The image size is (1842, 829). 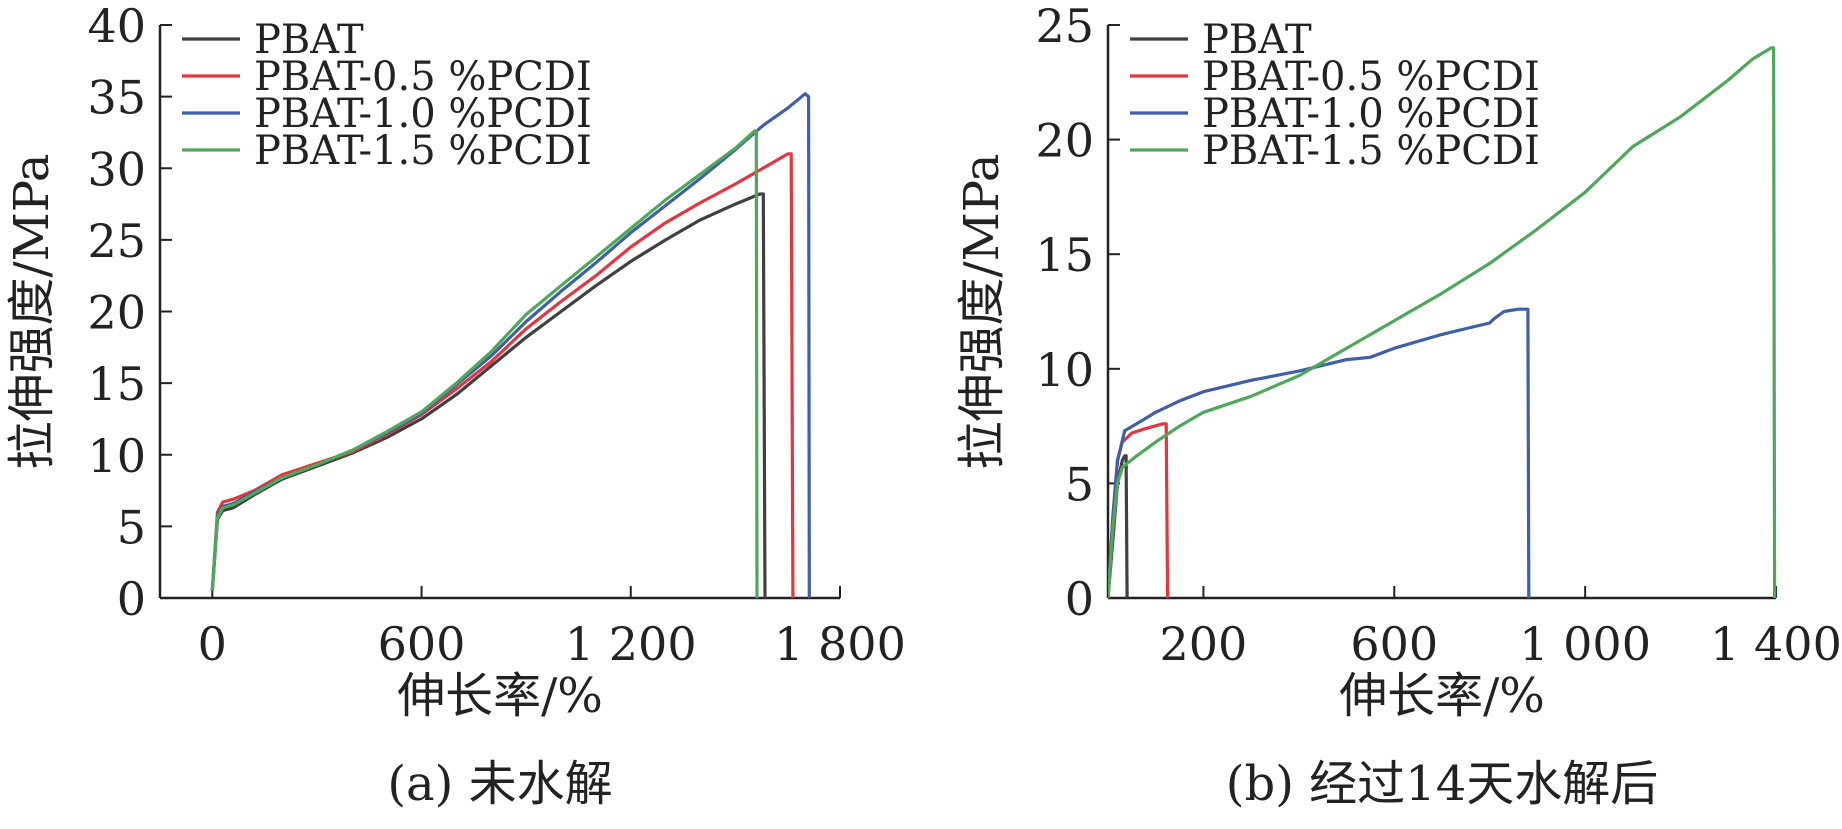 What do you see at coordinates (116, 98) in the screenshot?
I see `y-tick-label: 35` at bounding box center [116, 98].